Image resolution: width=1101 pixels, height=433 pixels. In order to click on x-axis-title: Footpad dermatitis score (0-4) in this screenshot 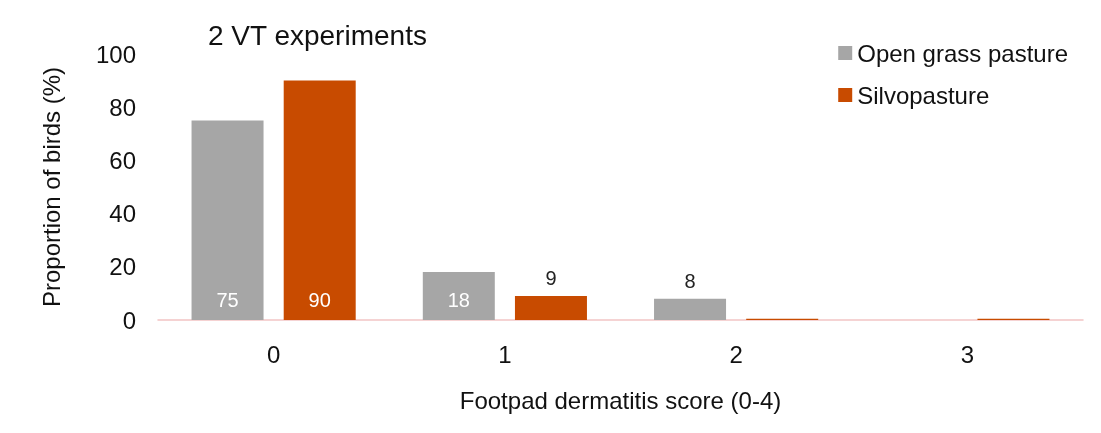, I will do `click(620, 400)`.